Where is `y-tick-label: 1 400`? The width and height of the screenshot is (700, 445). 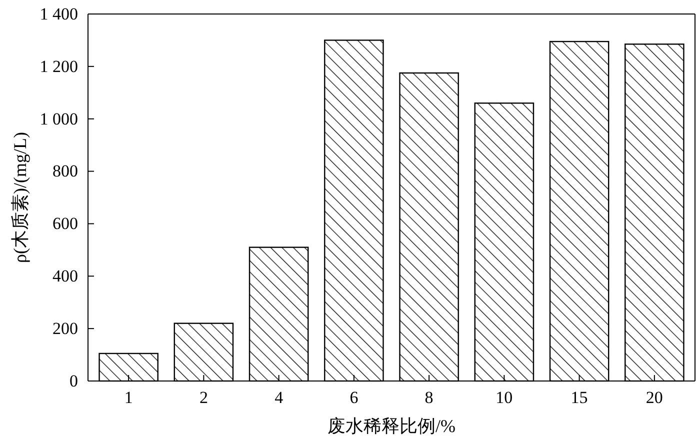 y-tick-label: 1 400 is located at coordinates (59, 14).